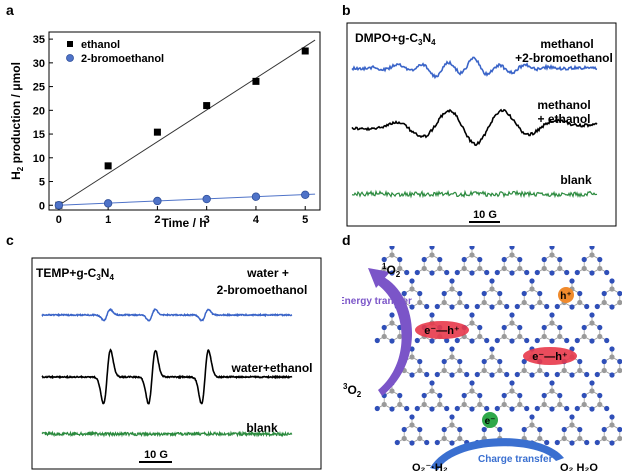  Describe the element at coordinates (39, 40) in the screenshot. I see `y-tick-label: 35` at that location.